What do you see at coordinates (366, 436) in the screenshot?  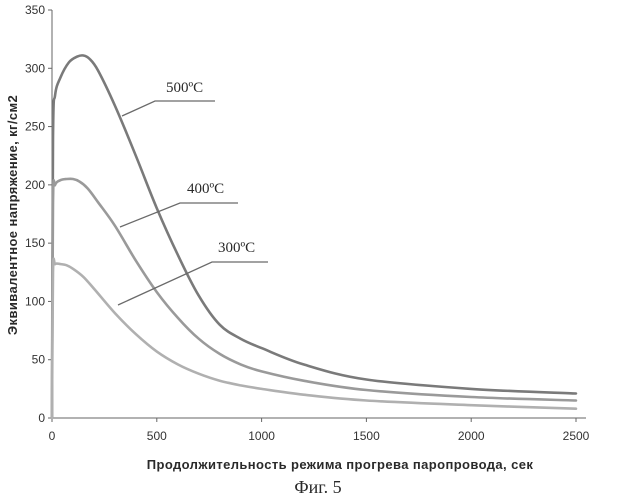 I see `x-tick-label: 1500` at bounding box center [366, 436].